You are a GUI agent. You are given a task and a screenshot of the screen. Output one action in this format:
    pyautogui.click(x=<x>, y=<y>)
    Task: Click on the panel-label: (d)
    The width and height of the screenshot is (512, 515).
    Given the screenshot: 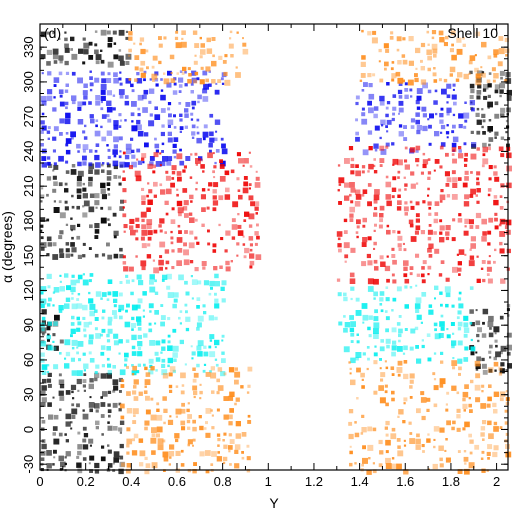 What is the action you would take?
    pyautogui.click(x=52, y=33)
    